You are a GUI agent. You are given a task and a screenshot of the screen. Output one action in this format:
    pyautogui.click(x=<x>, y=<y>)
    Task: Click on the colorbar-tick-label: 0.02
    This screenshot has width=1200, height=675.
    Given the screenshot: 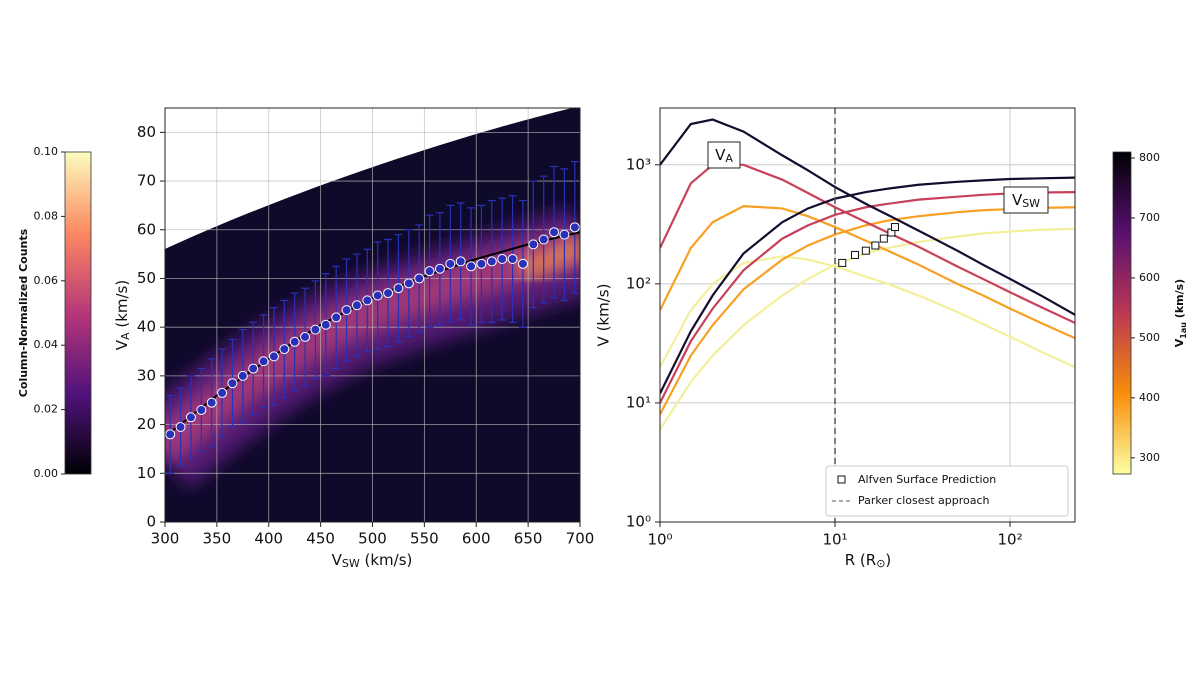 What is the action you would take?
    pyautogui.click(x=46, y=409)
    